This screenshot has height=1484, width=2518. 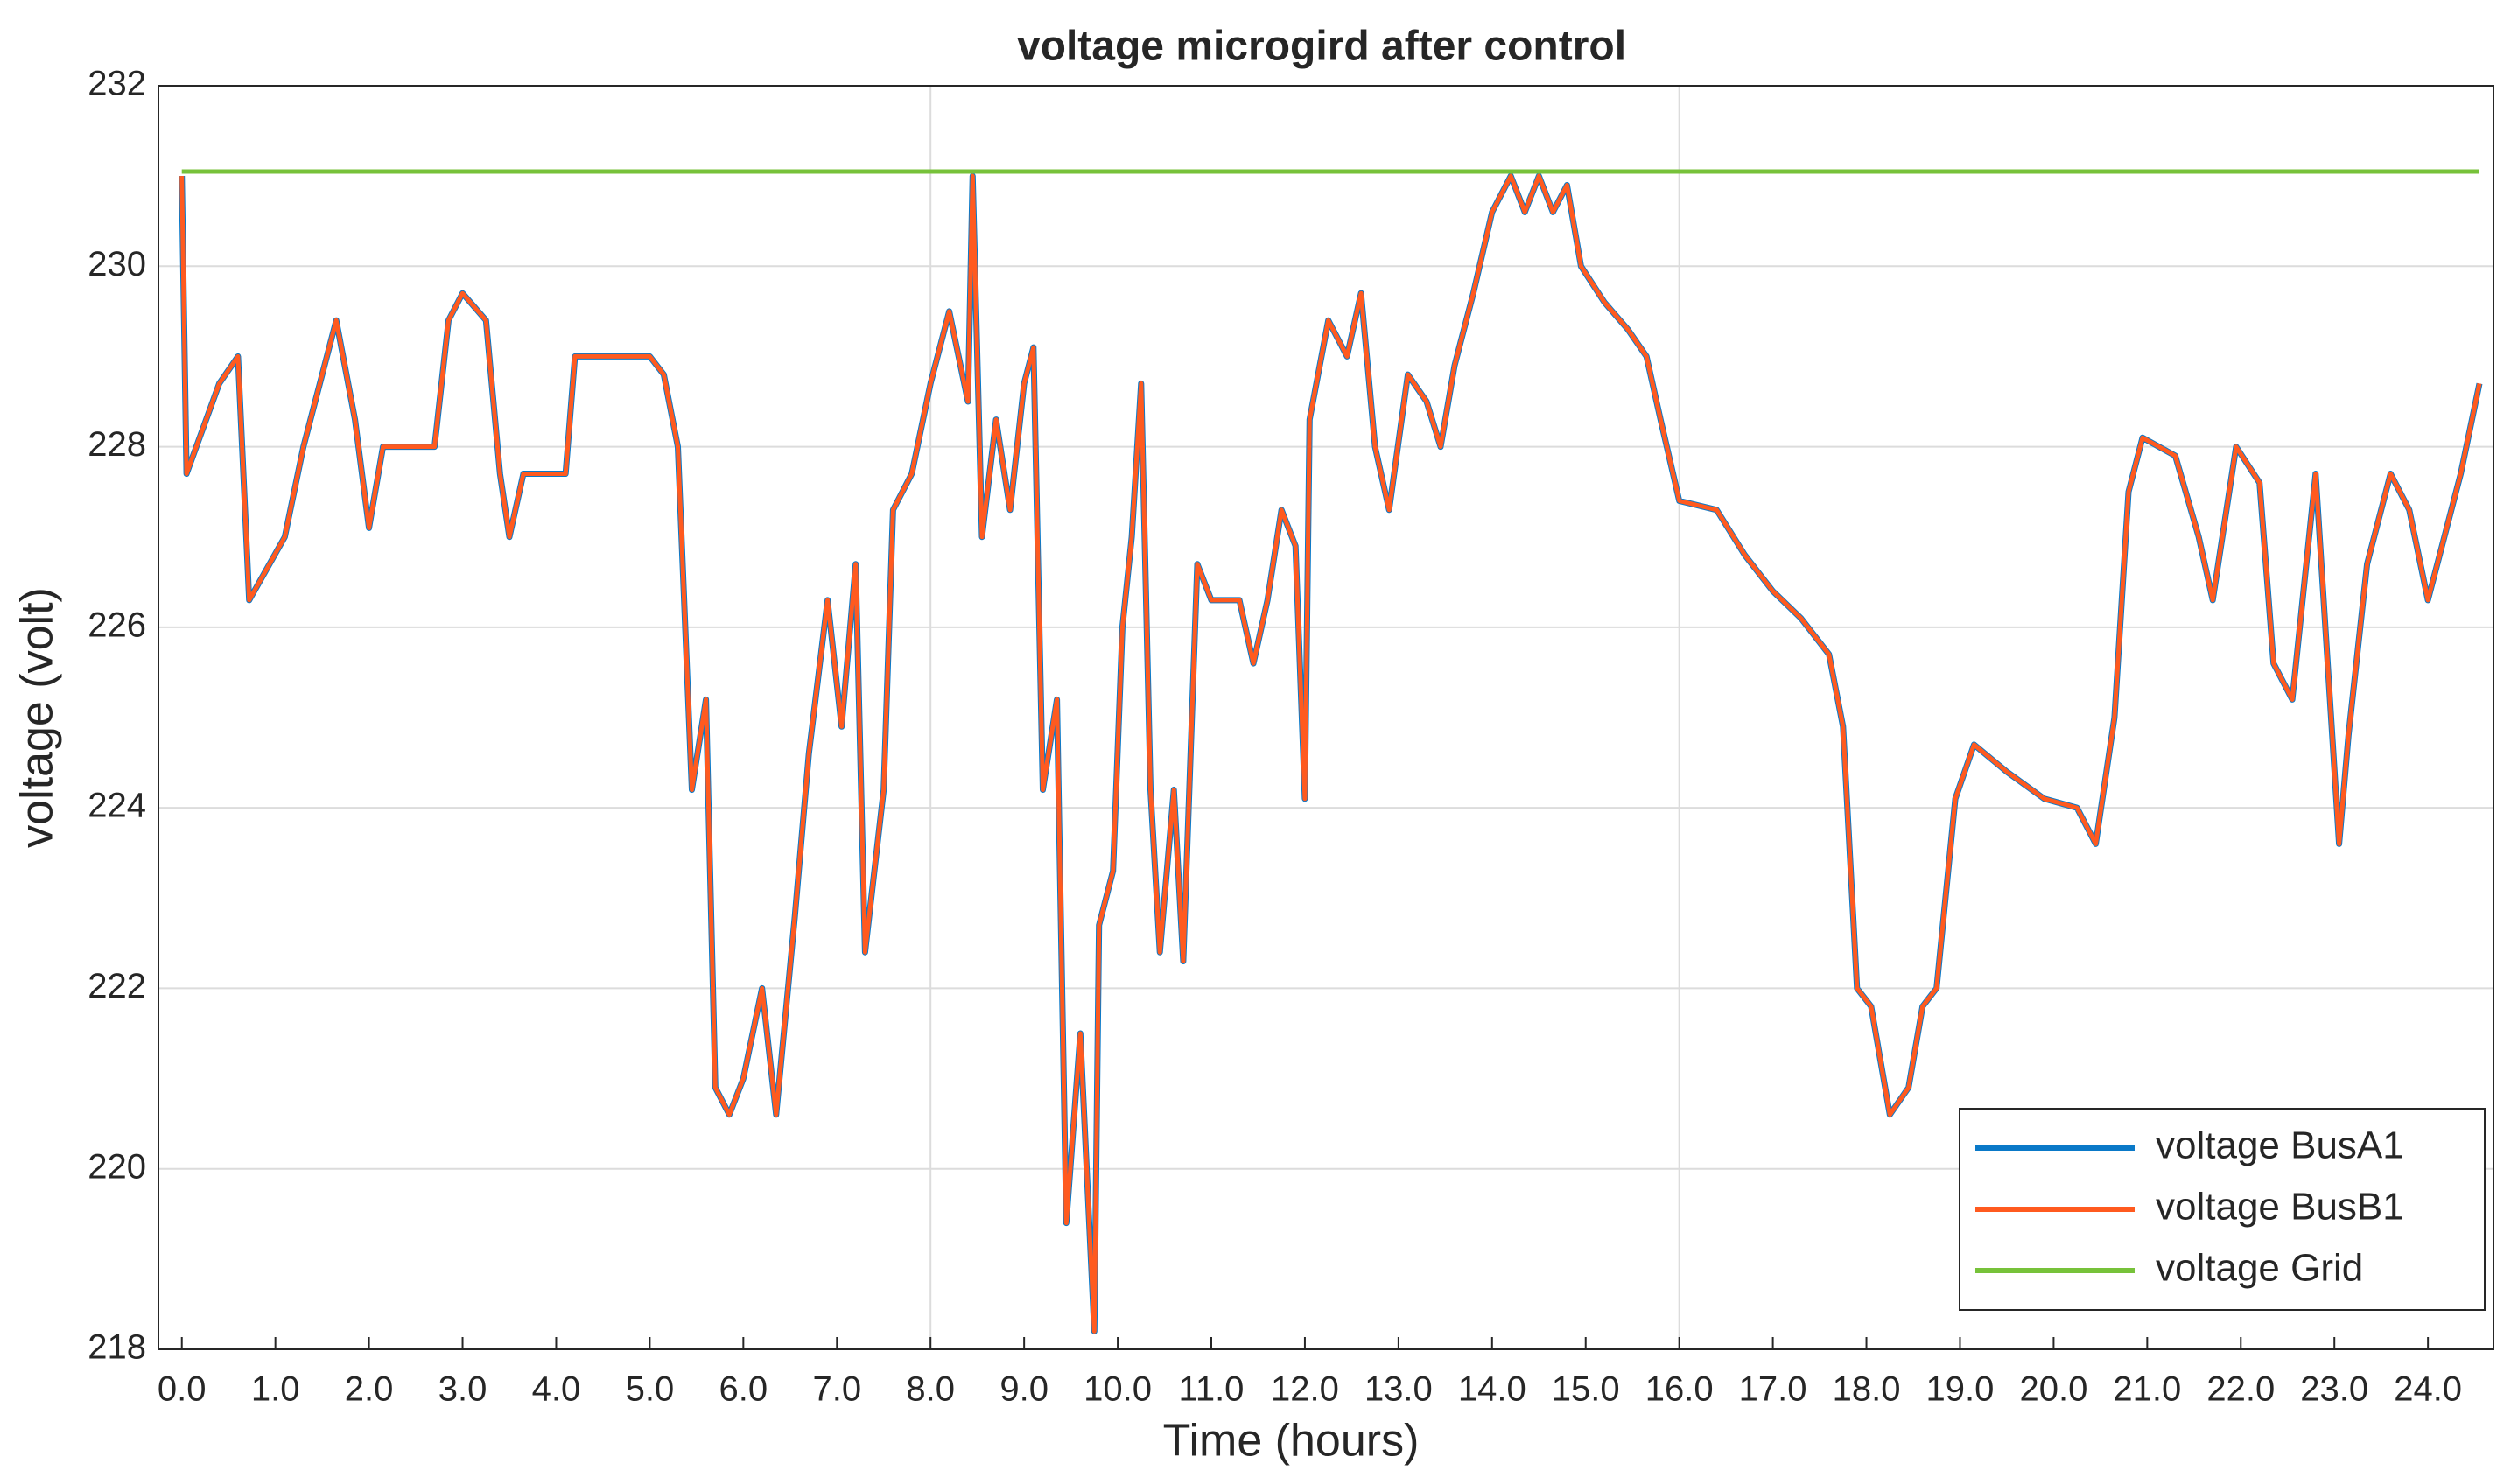 I want to click on x-tick-label: 13.0, so click(x=1398, y=1389).